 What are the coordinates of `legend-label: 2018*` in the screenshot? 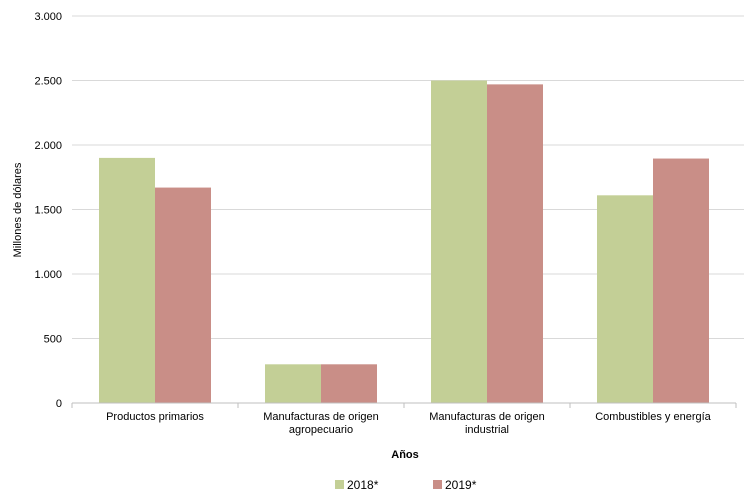 It's located at (363, 485).